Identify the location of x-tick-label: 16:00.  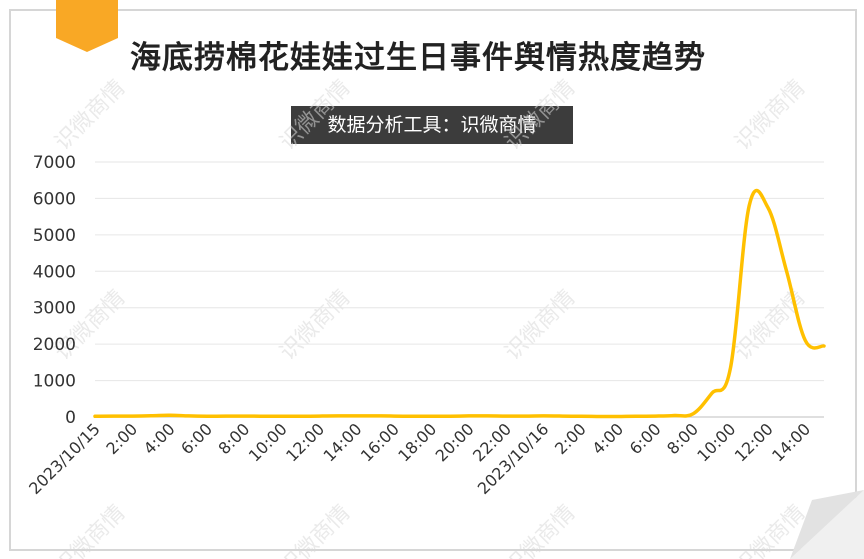
(380, 442).